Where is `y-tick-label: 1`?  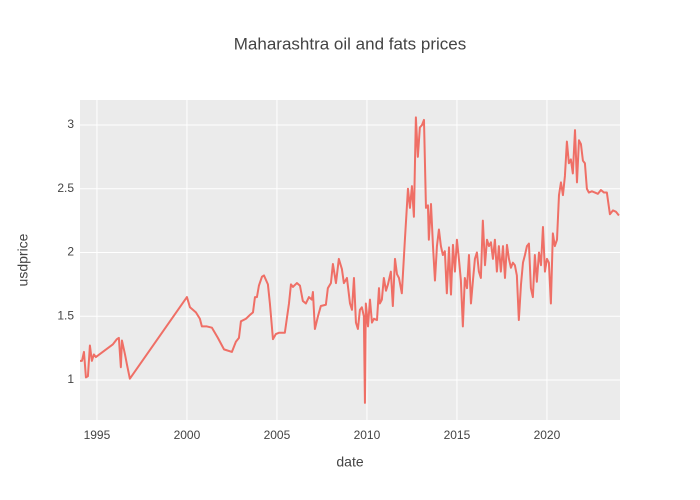
y-tick-label: 1 is located at coordinates (70, 379).